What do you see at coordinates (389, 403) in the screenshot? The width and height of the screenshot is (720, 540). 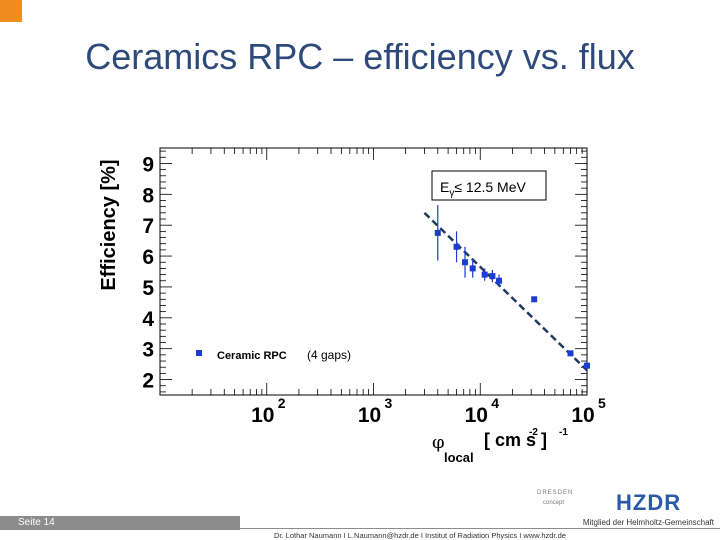 I see `x-tick-exponent: 3` at bounding box center [389, 403].